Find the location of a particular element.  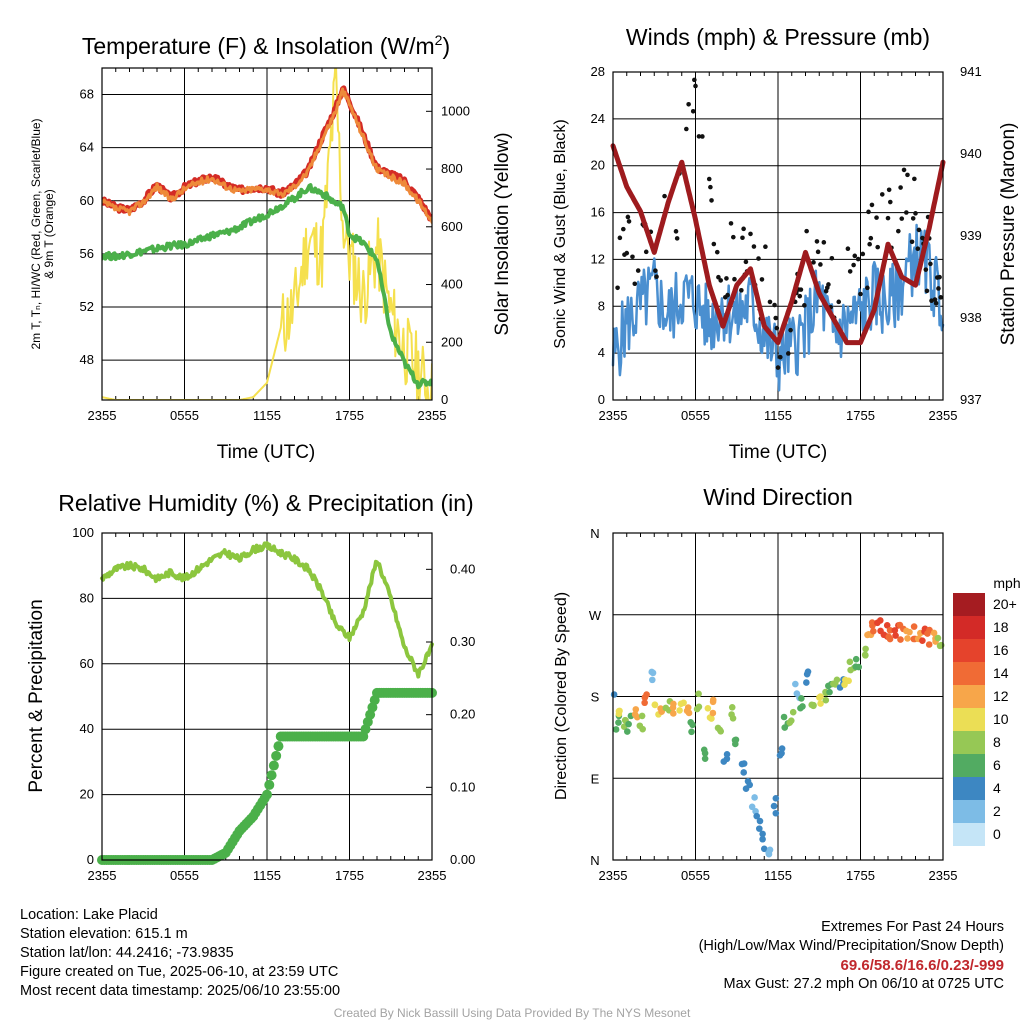

extremes-values: 69.6/58.6/16.6/0.23/-999 is located at coordinates (922, 965).